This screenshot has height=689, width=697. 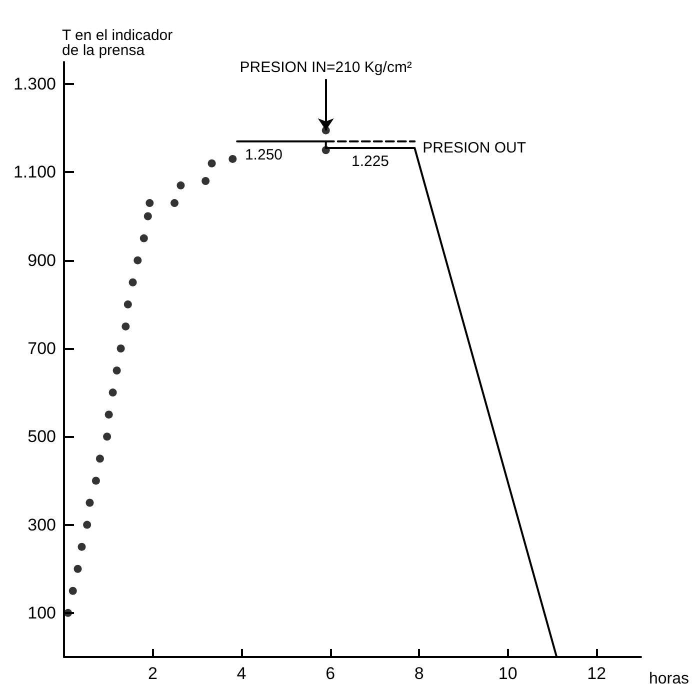 What do you see at coordinates (596, 673) in the screenshot?
I see `x-tick-label: 12` at bounding box center [596, 673].